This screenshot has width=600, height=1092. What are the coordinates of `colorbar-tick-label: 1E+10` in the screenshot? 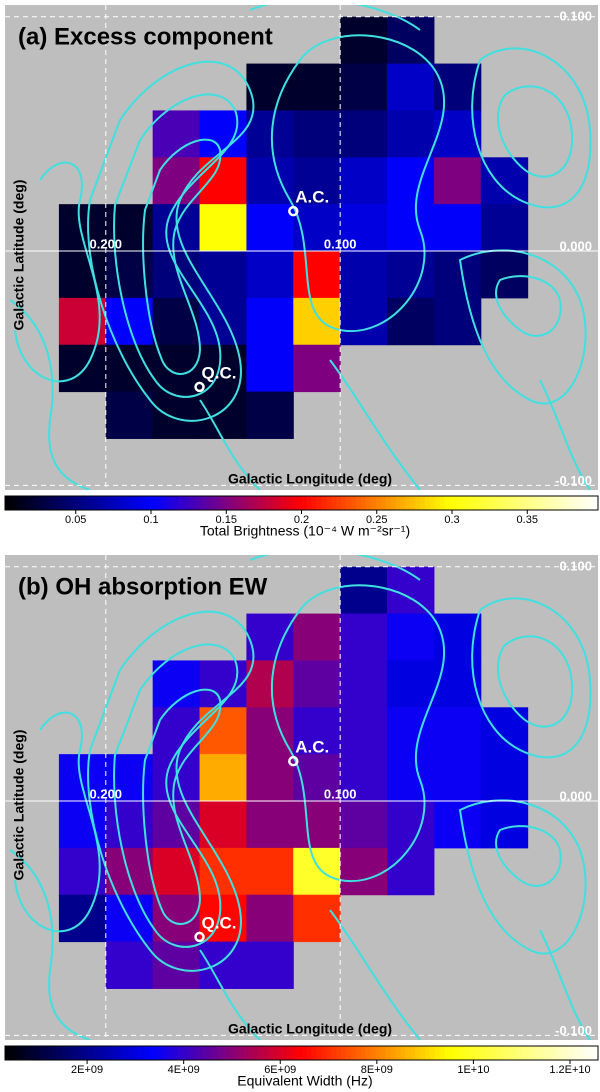 It's located at (473, 1070).